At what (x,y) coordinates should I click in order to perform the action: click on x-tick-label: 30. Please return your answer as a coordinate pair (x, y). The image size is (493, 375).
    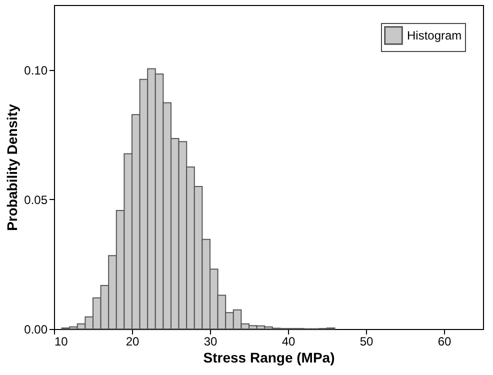
    Looking at the image, I should click on (211, 341).